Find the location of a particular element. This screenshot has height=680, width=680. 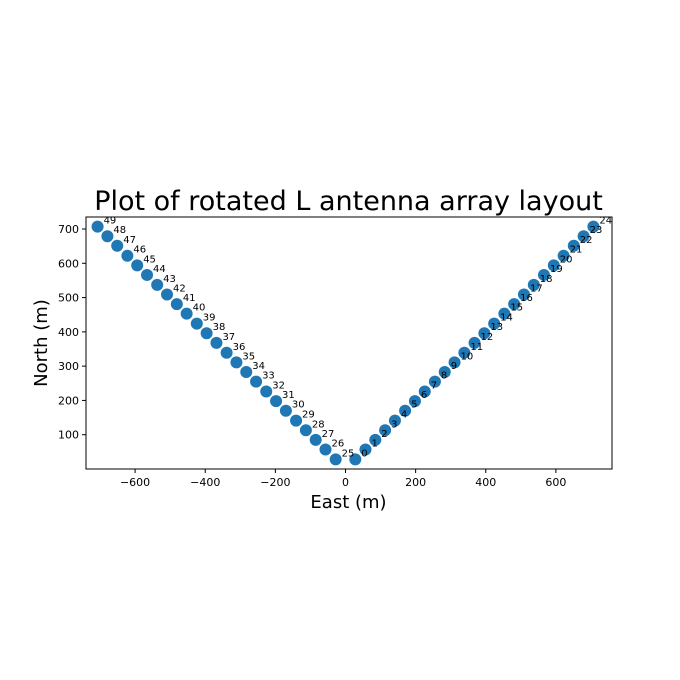

antenna-label: 18 is located at coordinates (546, 279).